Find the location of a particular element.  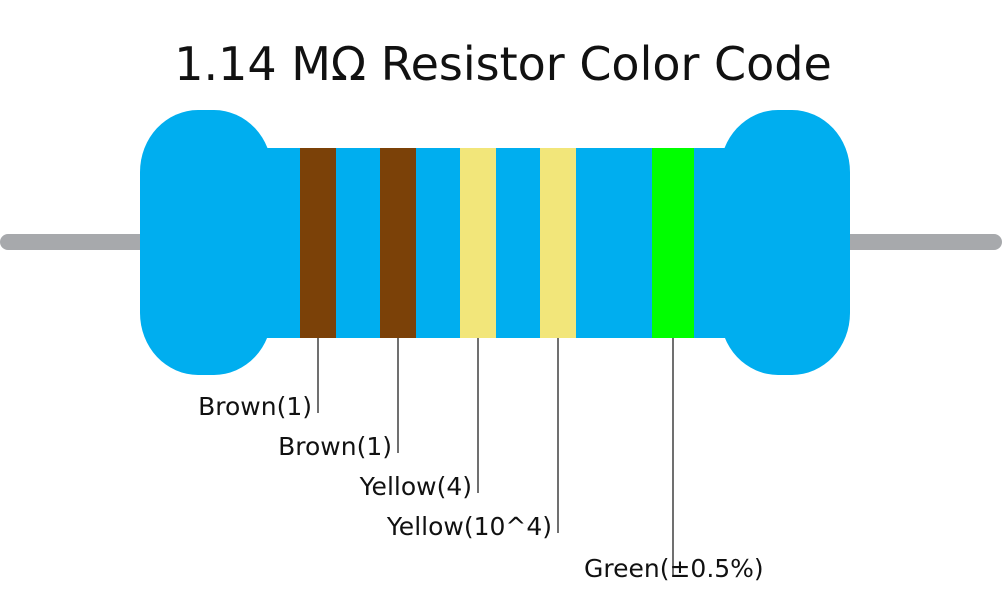

band-4-label: Yellow(10^4) is located at coordinates (469, 526).